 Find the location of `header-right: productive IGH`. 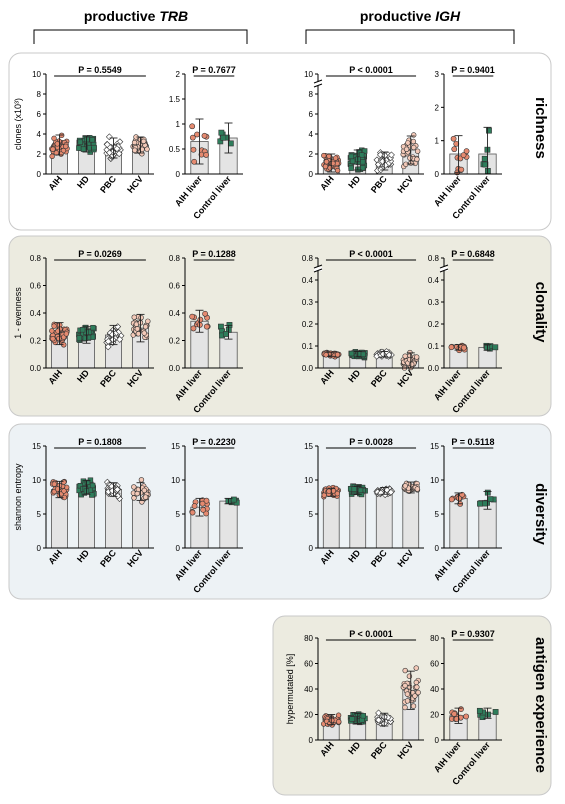

header-right: productive IGH is located at coordinates (410, 26).